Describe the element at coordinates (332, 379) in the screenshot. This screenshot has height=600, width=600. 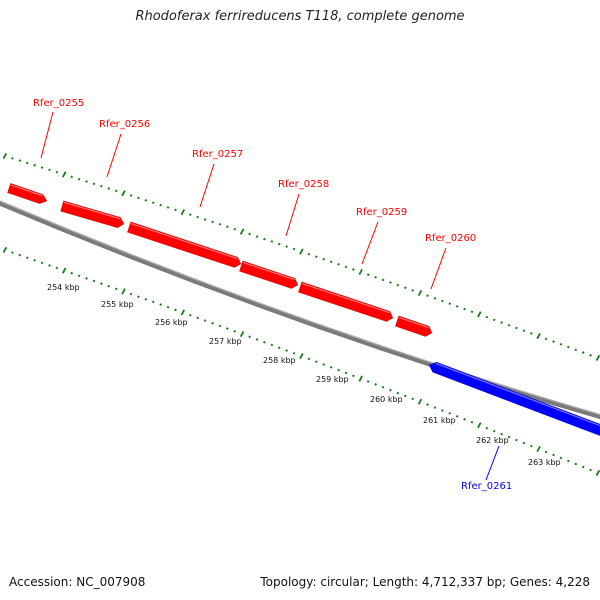
I see `kbp-label: 259 kbp` at that location.